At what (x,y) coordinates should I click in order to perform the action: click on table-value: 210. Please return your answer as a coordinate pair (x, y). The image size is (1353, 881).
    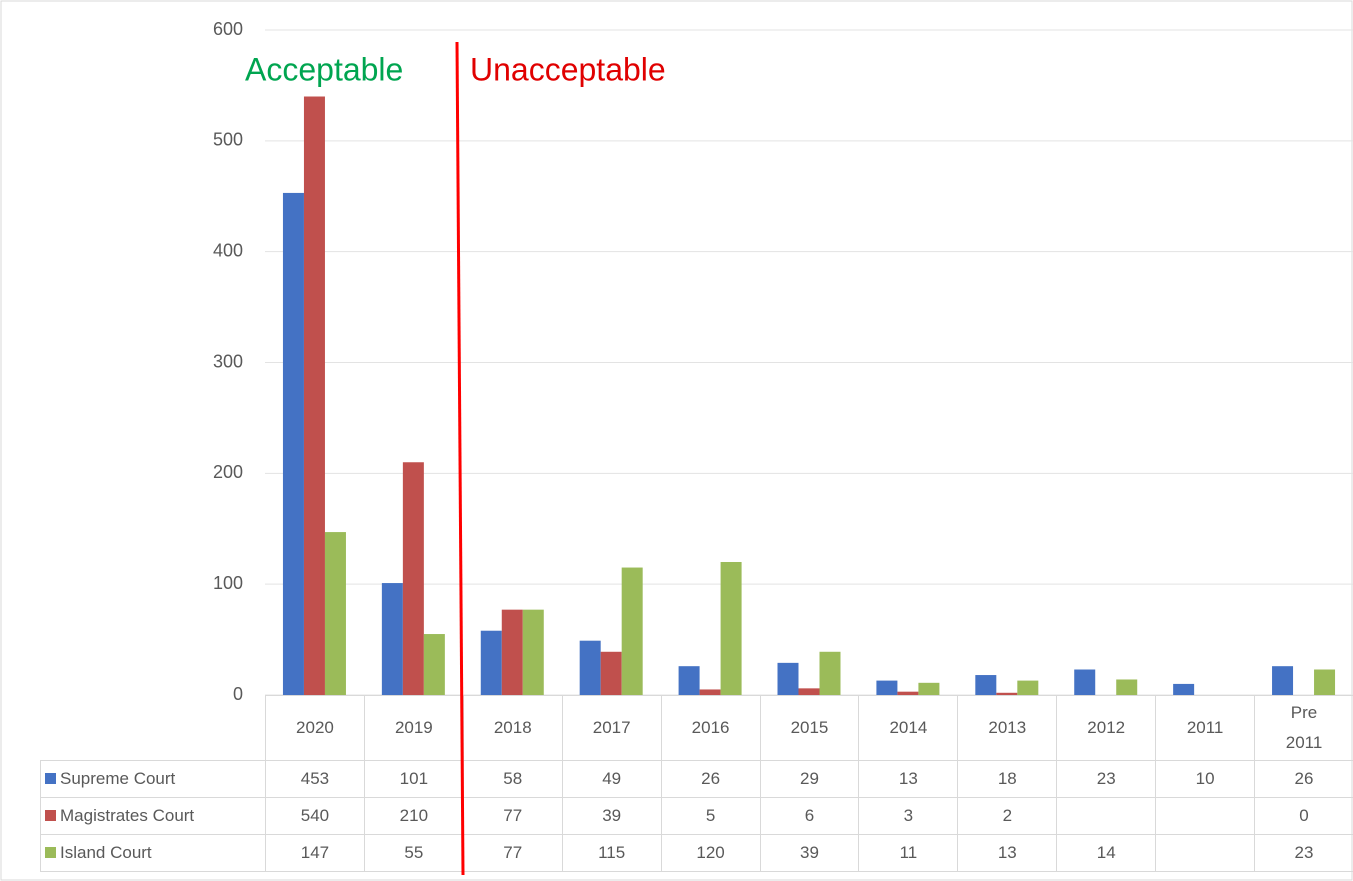
    Looking at the image, I should click on (413, 816).